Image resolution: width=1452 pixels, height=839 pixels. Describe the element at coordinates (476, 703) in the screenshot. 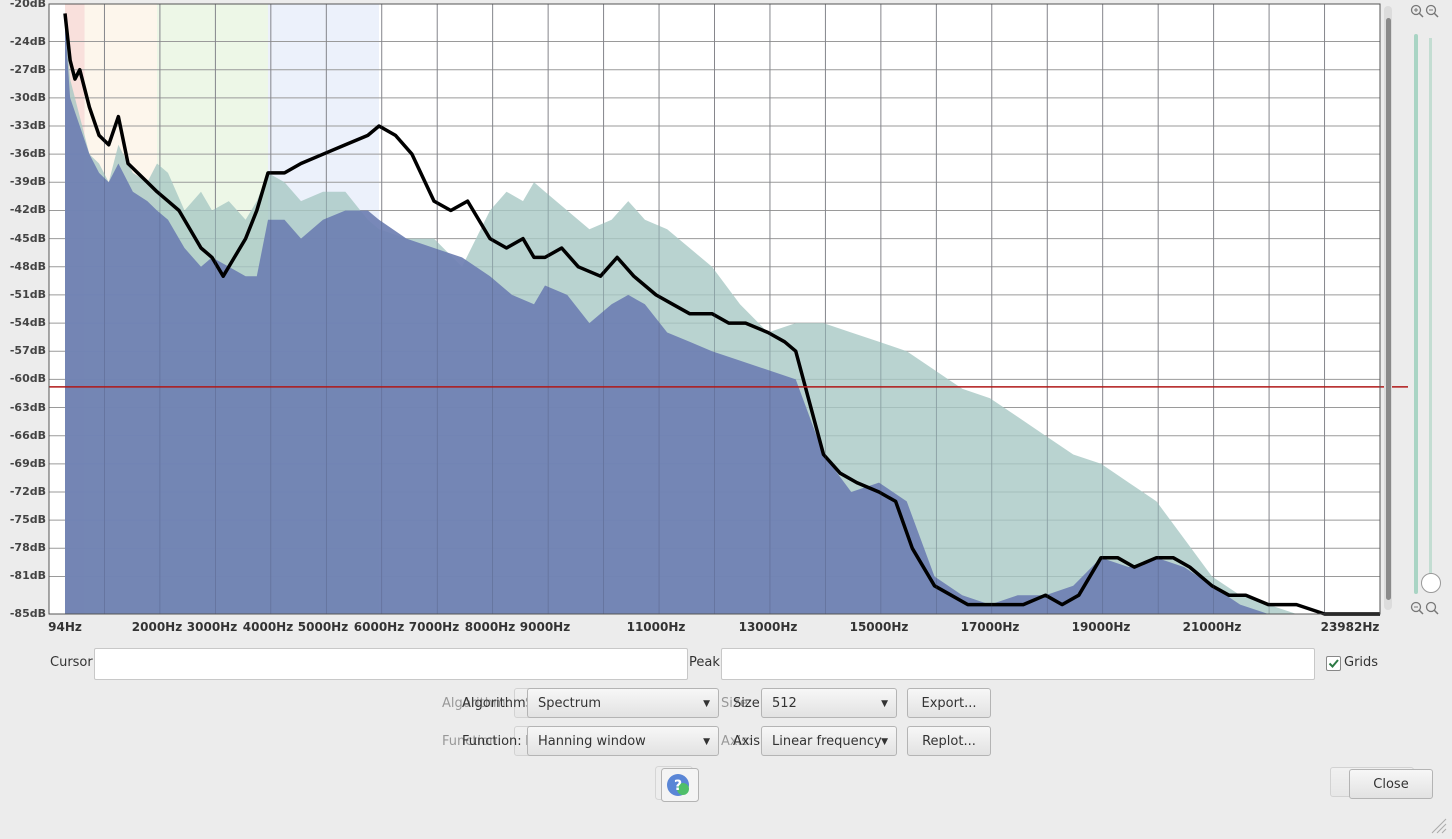

I see `algorithm-label-ghost: Algorithm:` at that location.